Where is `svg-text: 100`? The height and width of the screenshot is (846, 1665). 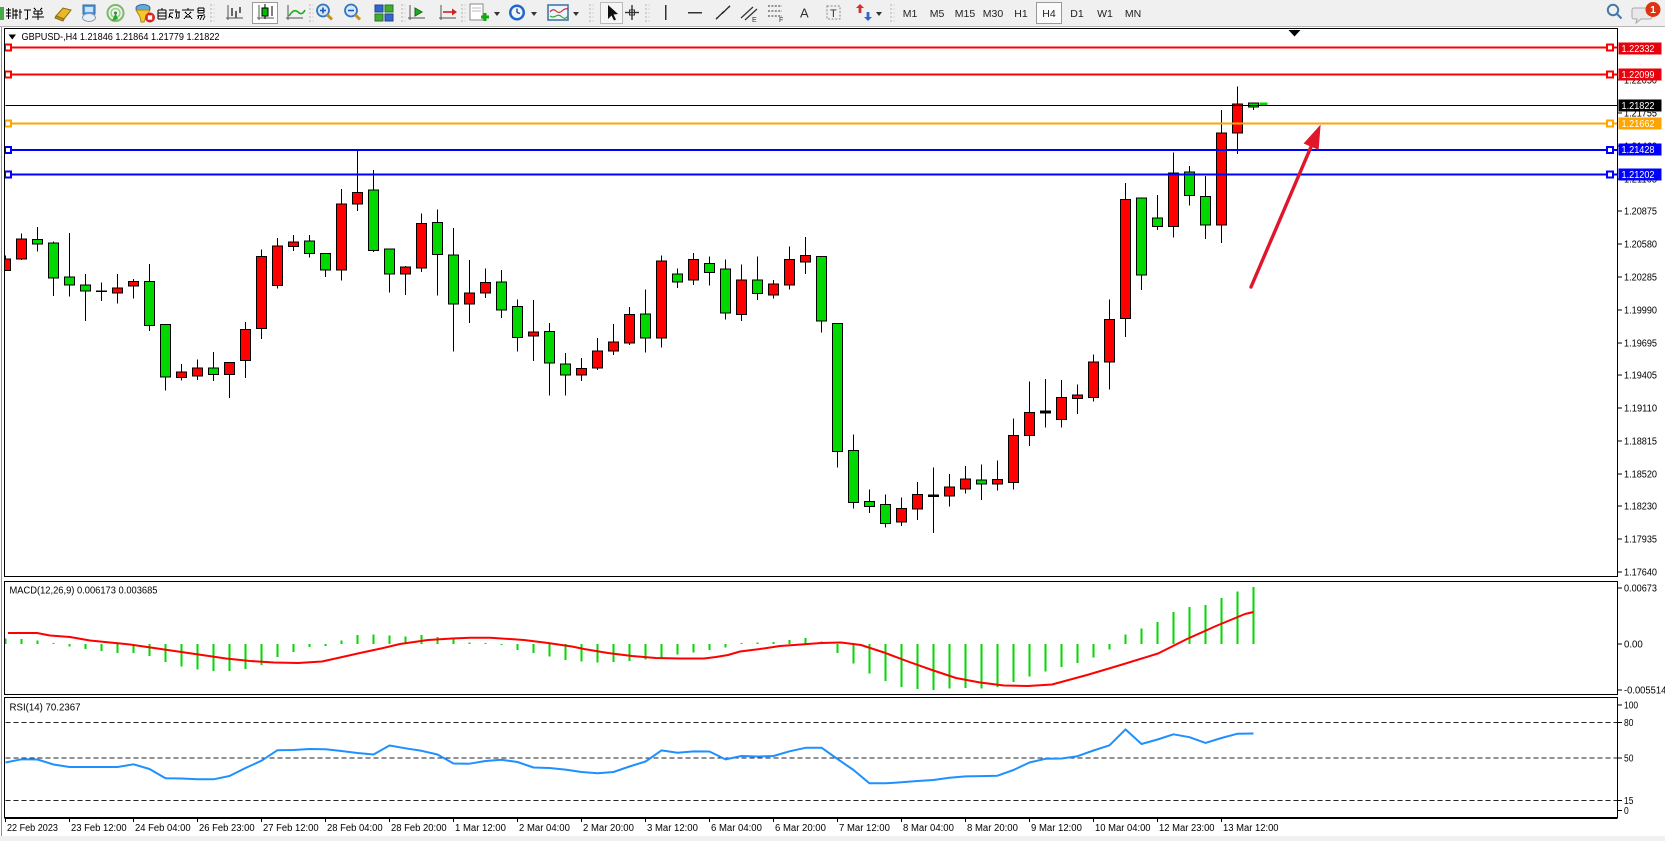
svg-text: 100 is located at coordinates (1631, 706).